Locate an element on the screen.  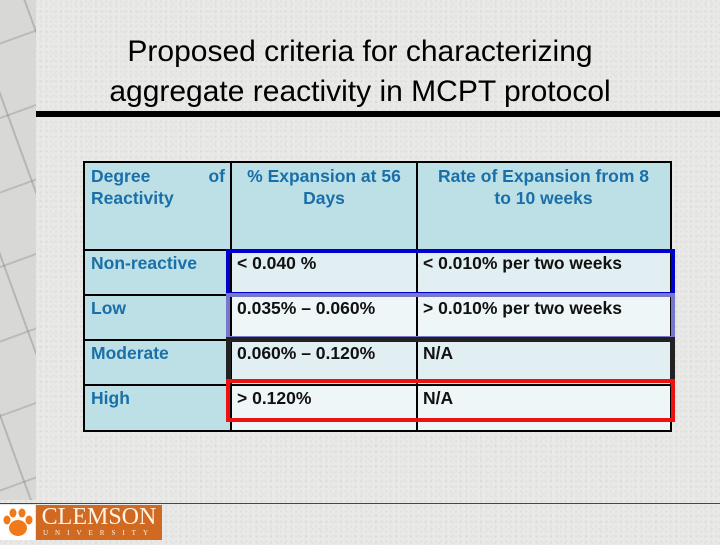
header-expansion-line1: % Expansion at 56 is located at coordinates (324, 176).